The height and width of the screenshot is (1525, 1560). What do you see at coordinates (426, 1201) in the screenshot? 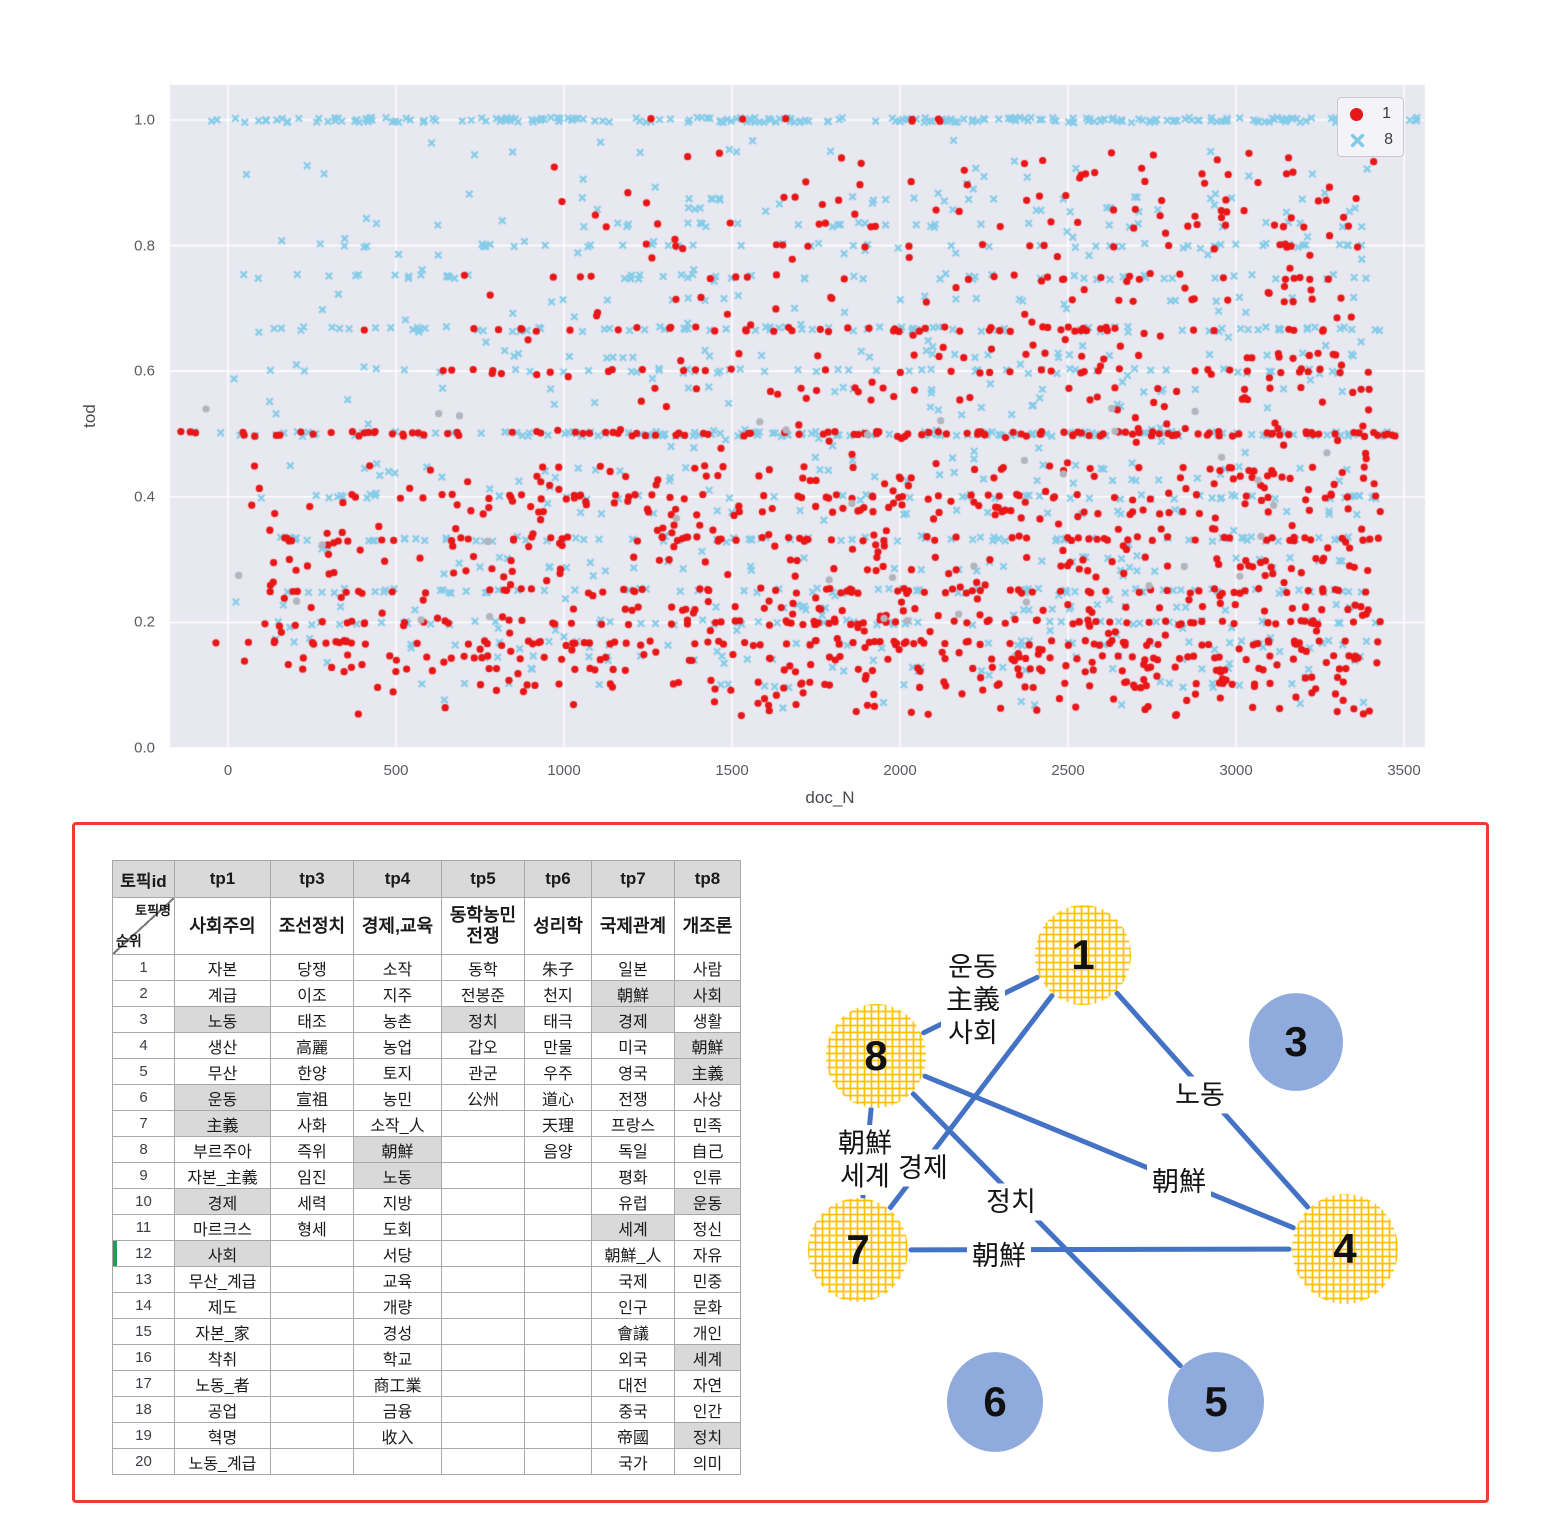
I see `table-row: 10 경제 세력 지방 유럽 운동` at bounding box center [426, 1201].